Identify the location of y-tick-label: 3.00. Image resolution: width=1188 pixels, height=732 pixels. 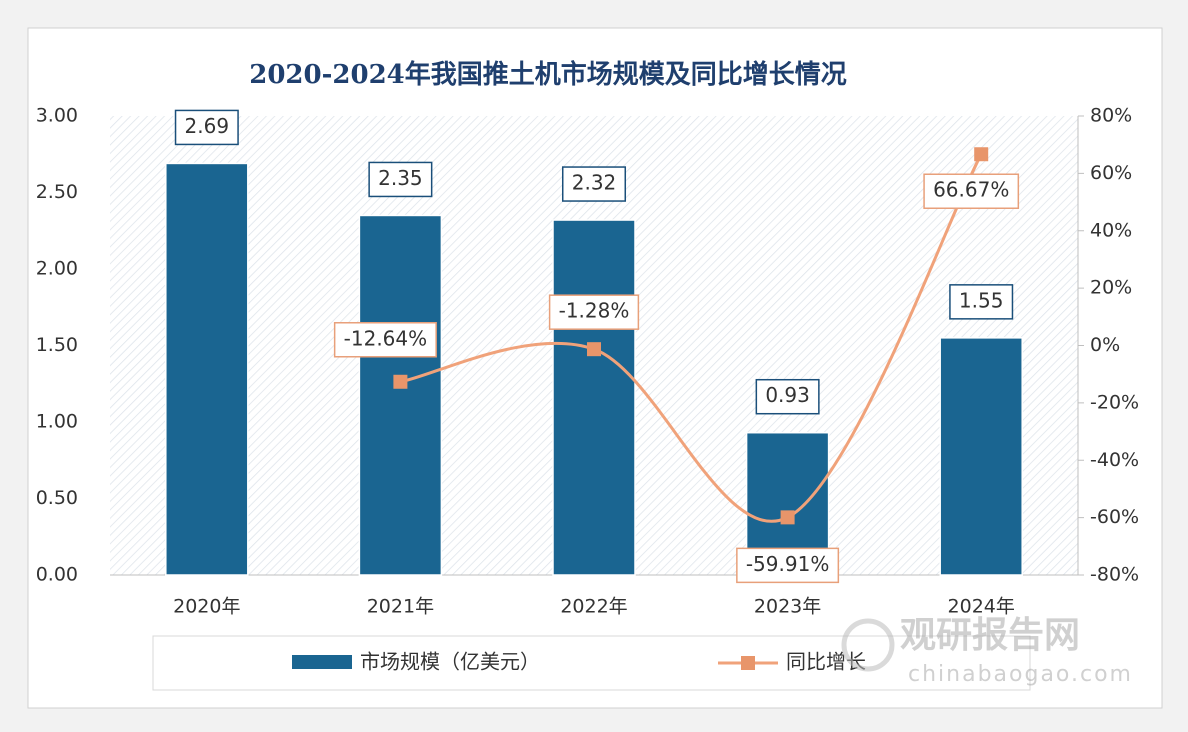
(57, 116).